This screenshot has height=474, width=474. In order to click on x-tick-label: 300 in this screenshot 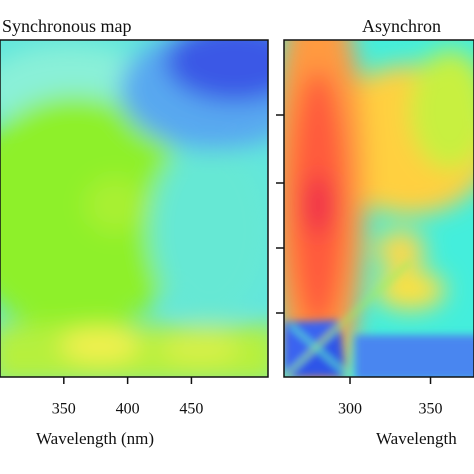, I will do `click(350, 409)`.